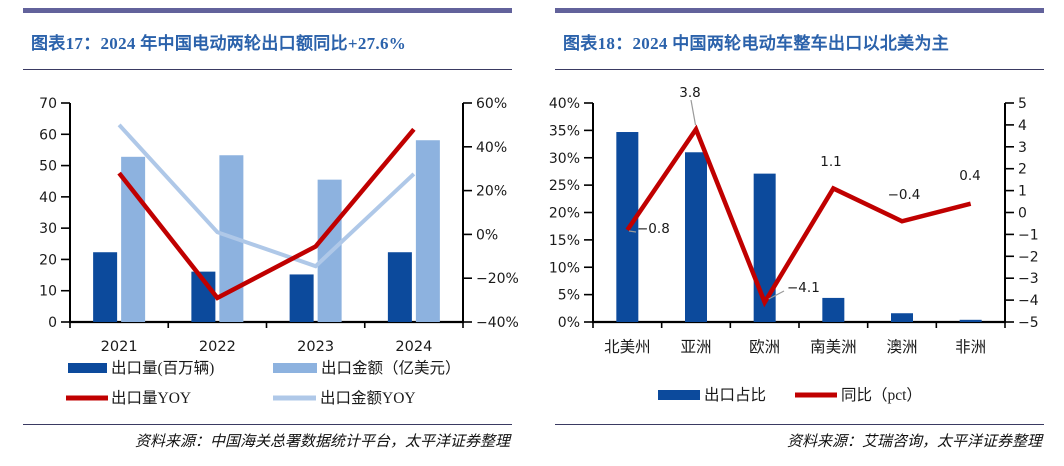 This screenshot has height=466, width=1064. What do you see at coordinates (803, 288) in the screenshot?
I see `point-label: −4.1` at bounding box center [803, 288].